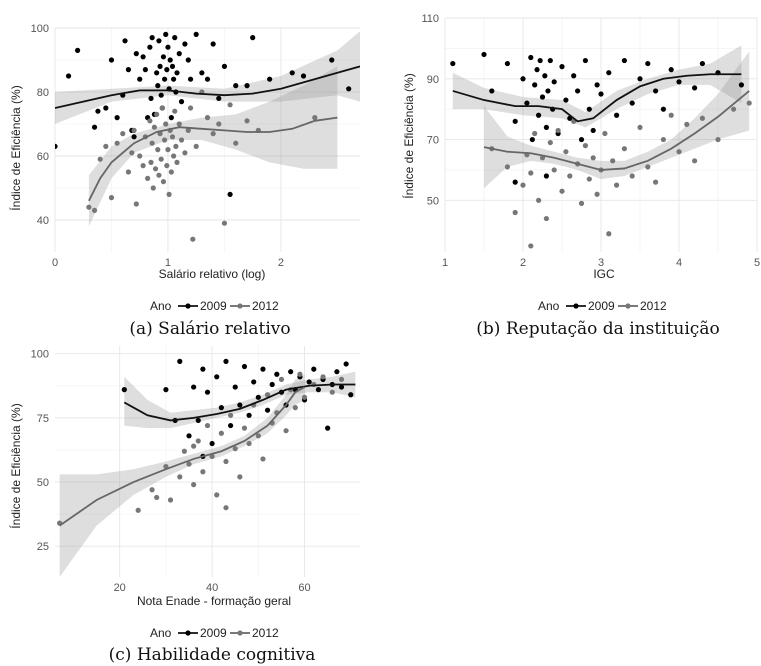 Image resolution: width=761 pixels, height=666 pixels. What do you see at coordinates (40, 29) in the screenshot?
I see `y-tick-label: 100` at bounding box center [40, 29].